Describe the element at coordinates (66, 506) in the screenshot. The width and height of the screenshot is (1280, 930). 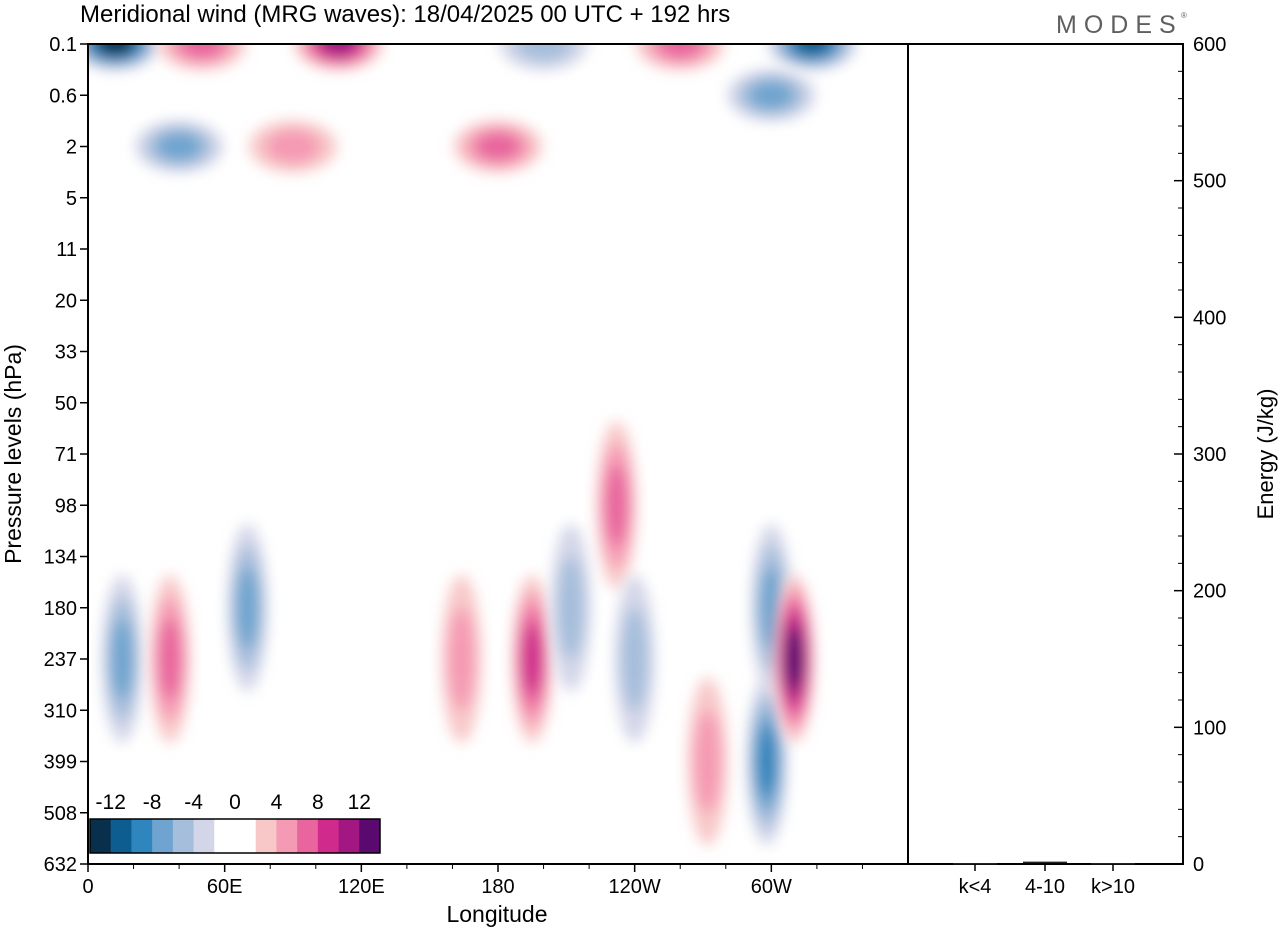
I see `pressure-tick-label: 98` at that location.